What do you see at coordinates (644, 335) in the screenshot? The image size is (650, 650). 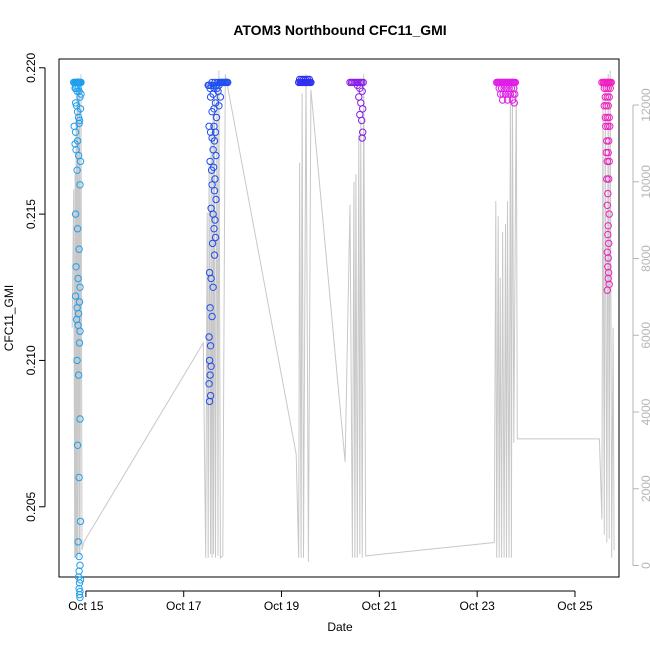 I see `y2-tick-label: 6000` at bounding box center [644, 335].